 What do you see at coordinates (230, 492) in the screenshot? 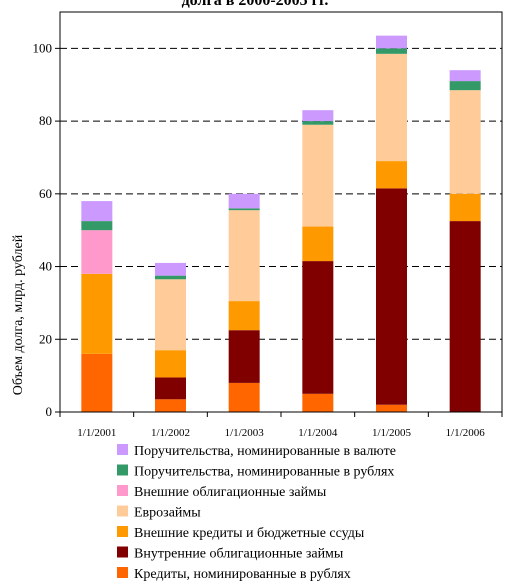
I see `legend-label: Внешние облигационные займы` at bounding box center [230, 492].